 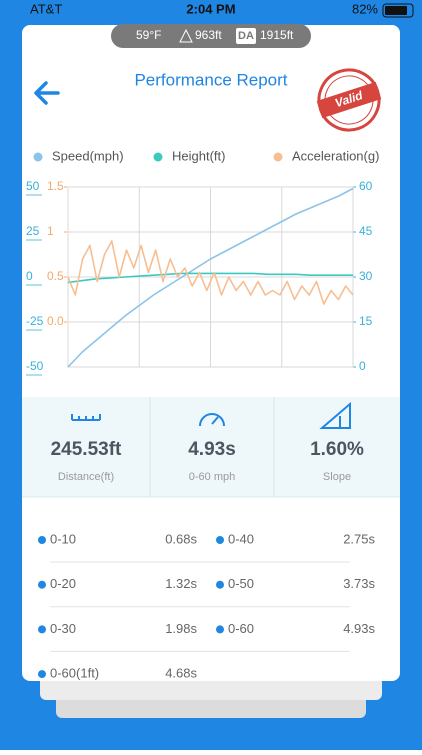 I want to click on y3-tick-label: 0.5, so click(x=55, y=276).